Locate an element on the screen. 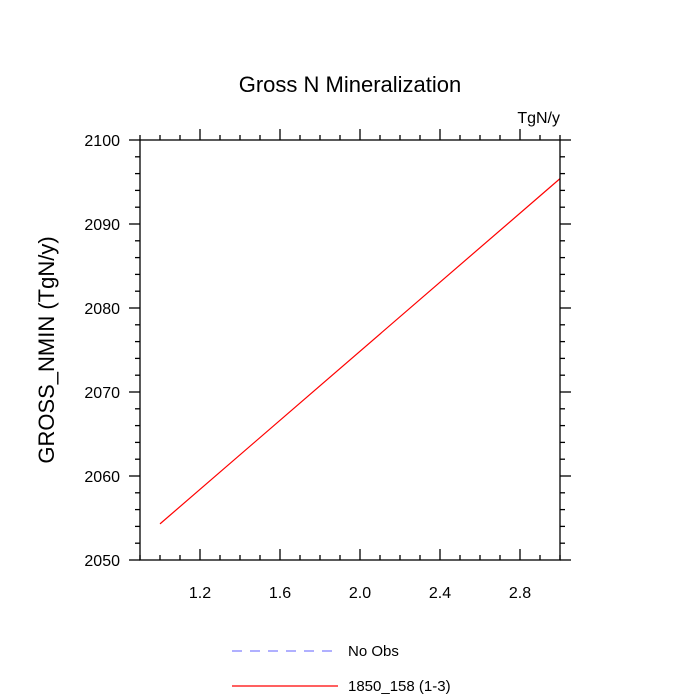 Image resolution: width=700 pixels, height=700 pixels. legend-label: No Obs is located at coordinates (373, 651).